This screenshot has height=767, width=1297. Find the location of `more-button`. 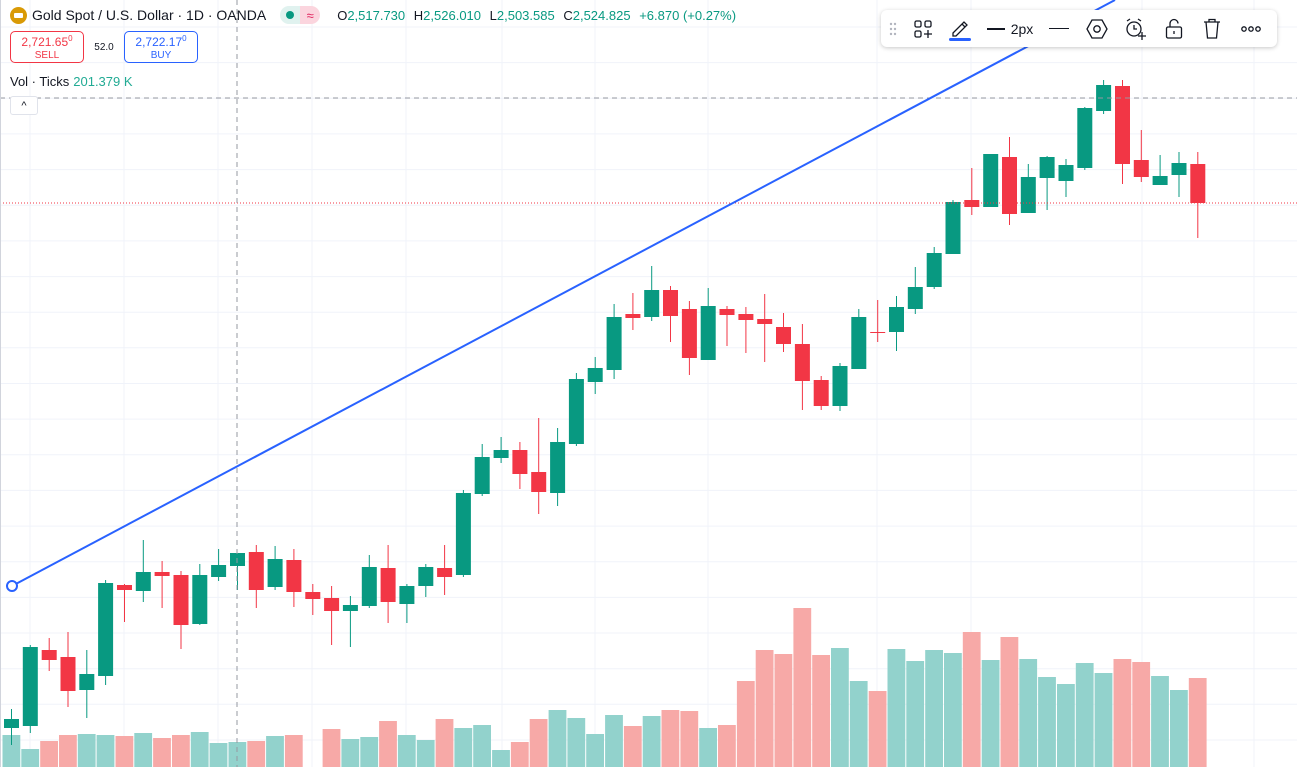

more-button is located at coordinates (1251, 28).